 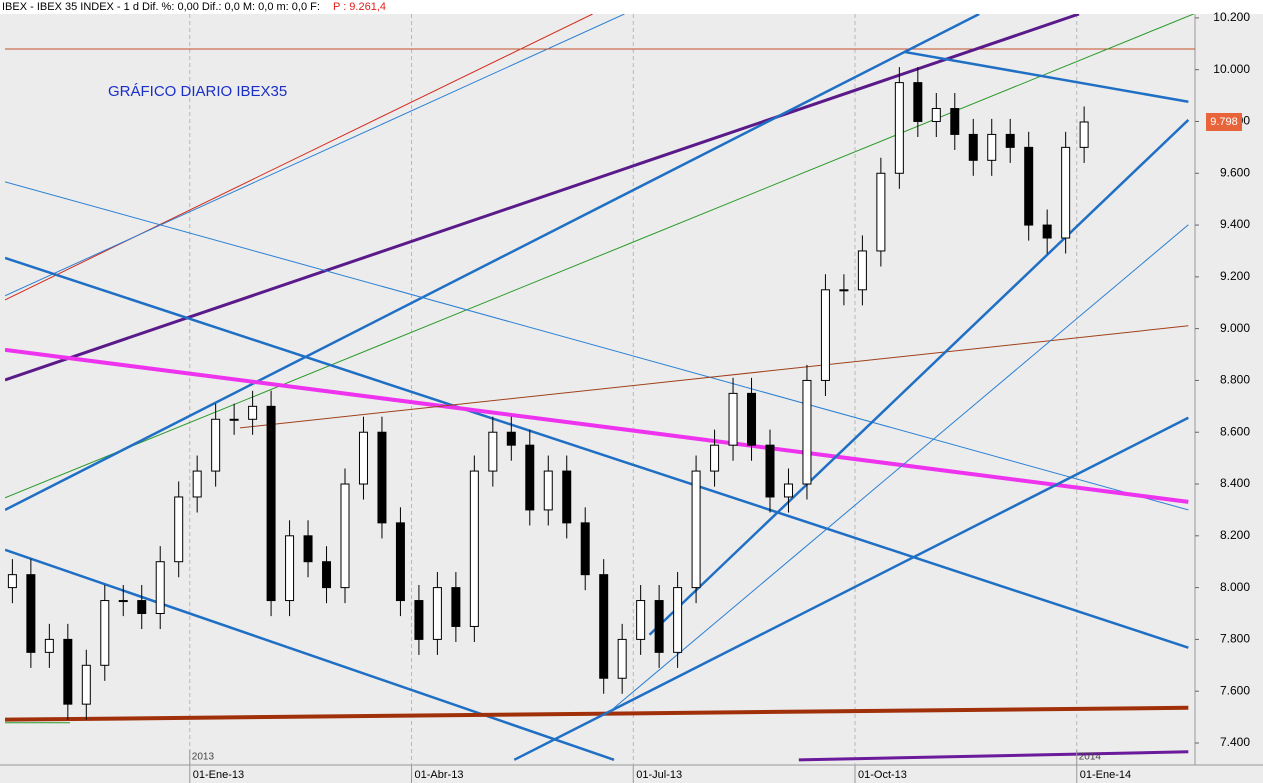 I want to click on y-tick-label: 10.200, so click(x=1231, y=17).